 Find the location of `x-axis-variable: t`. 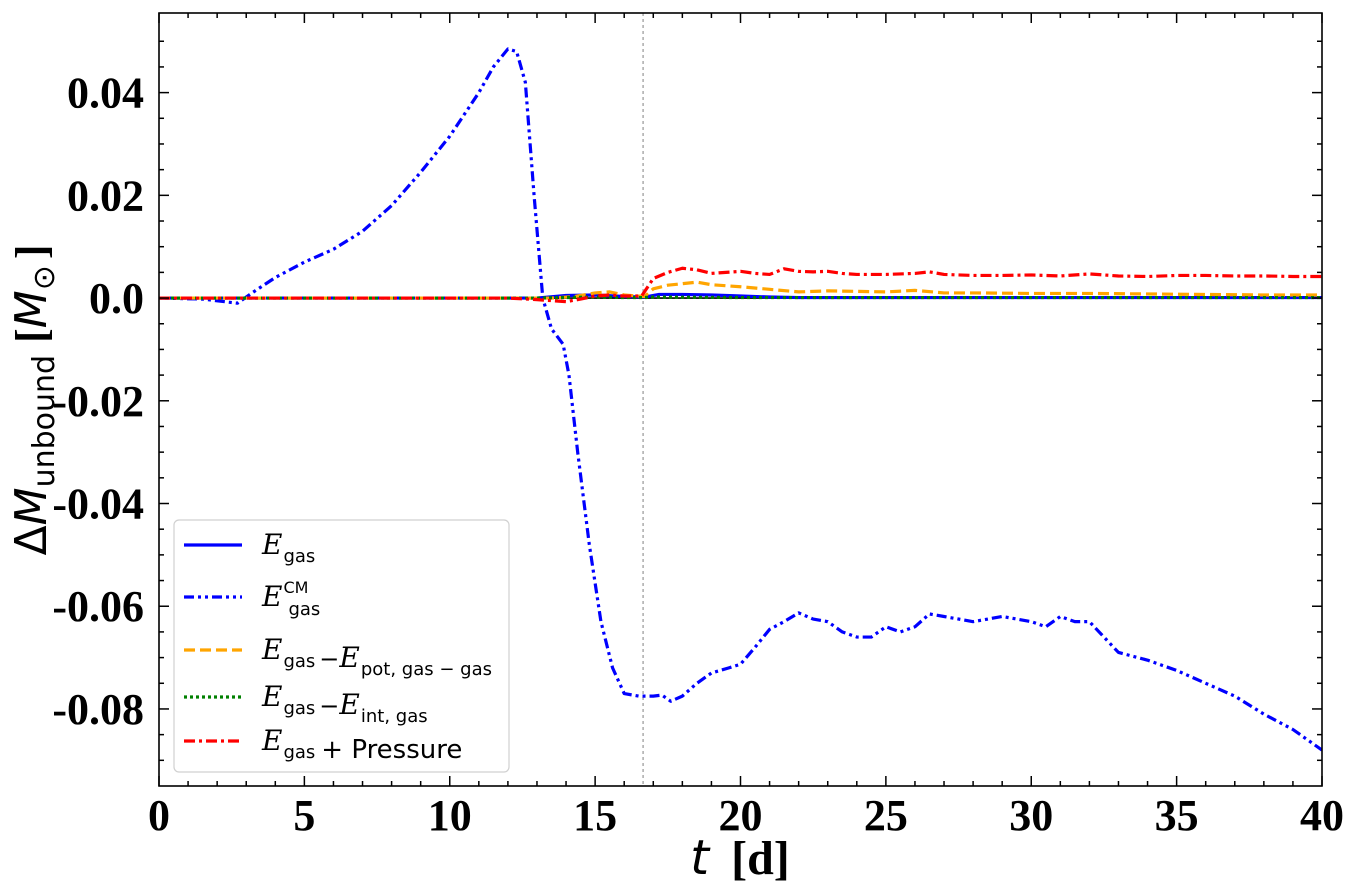

x-axis-variable: t is located at coordinates (700, 858).